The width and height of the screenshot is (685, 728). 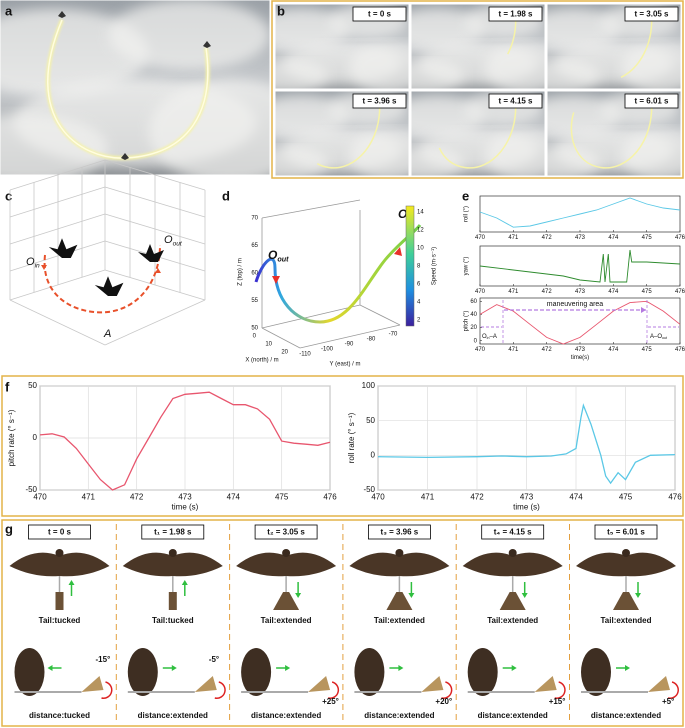 What do you see at coordinates (557, 701) in the screenshot?
I see `angle-label: +15°` at bounding box center [557, 701].